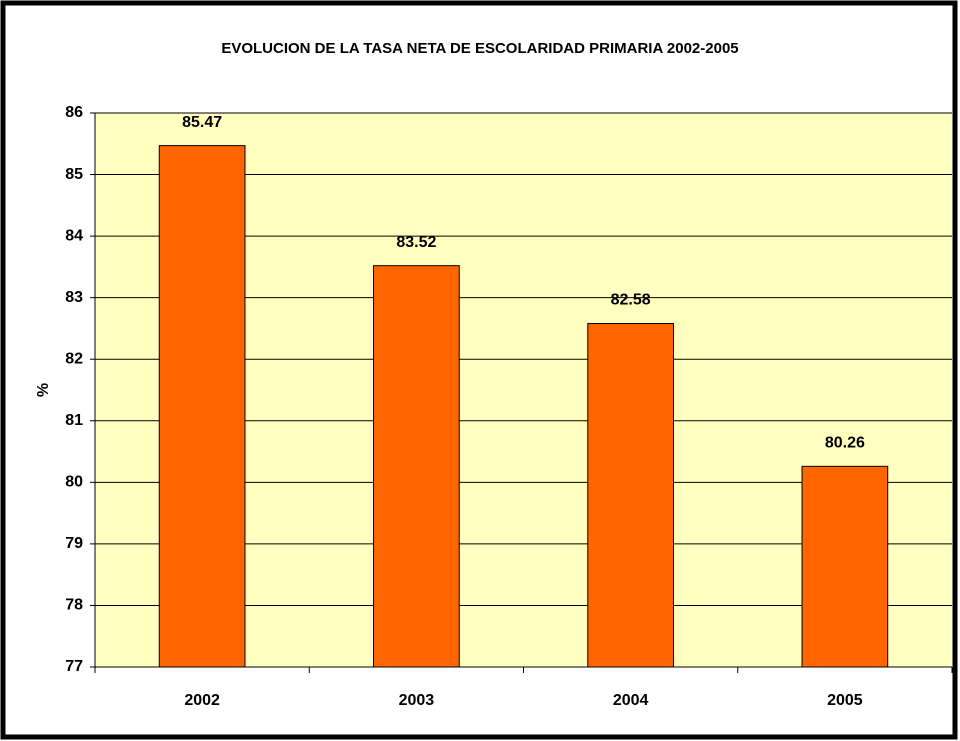 This screenshot has height=741, width=960. What do you see at coordinates (74, 358) in the screenshot?
I see `y-tick-label: 82` at bounding box center [74, 358].